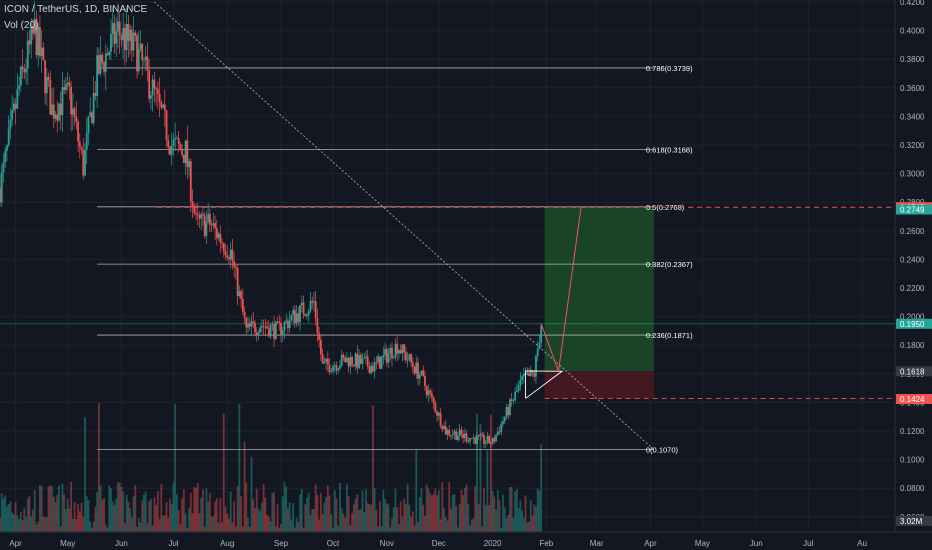 The height and width of the screenshot is (550, 932). What do you see at coordinates (15, 543) in the screenshot?
I see `time-tick: Apr` at bounding box center [15, 543].